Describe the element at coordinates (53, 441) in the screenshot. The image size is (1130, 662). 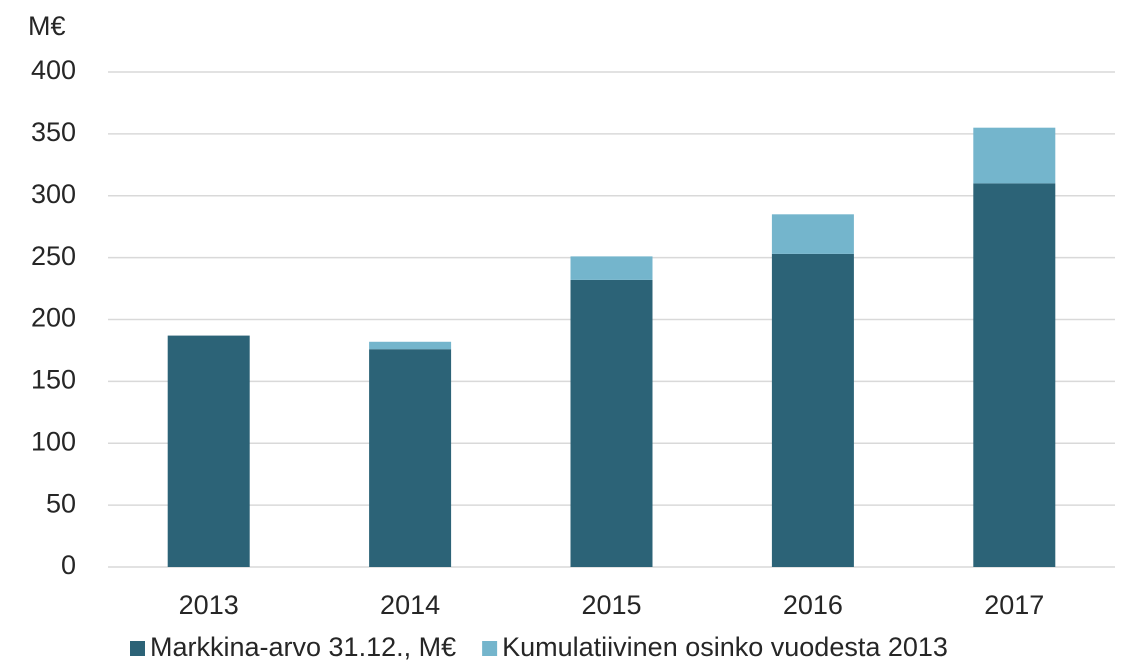
I see `y-tick-label: 100` at that location.